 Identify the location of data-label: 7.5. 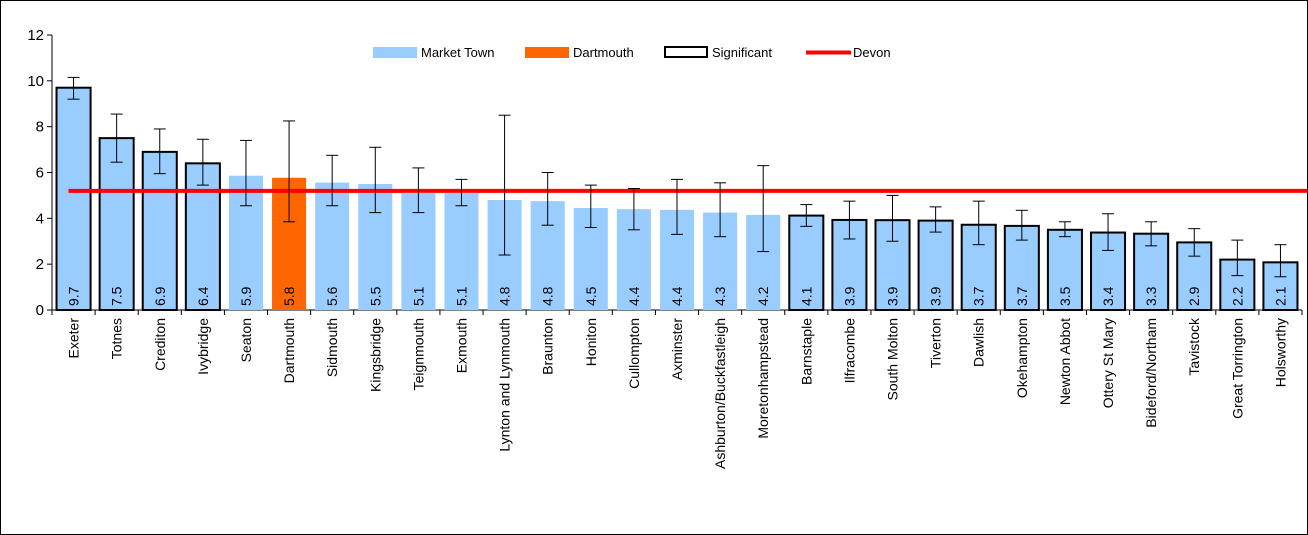
(117, 296).